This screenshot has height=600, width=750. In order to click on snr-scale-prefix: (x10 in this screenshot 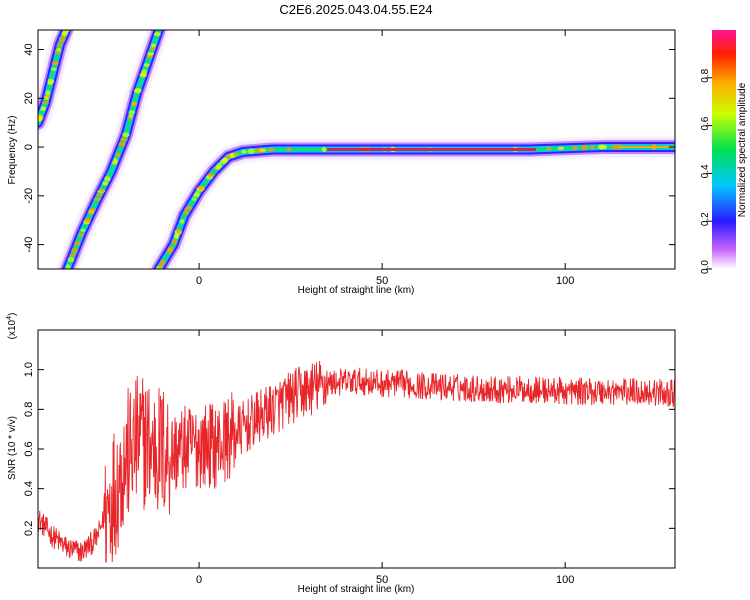, I will do `click(12, 329)`.